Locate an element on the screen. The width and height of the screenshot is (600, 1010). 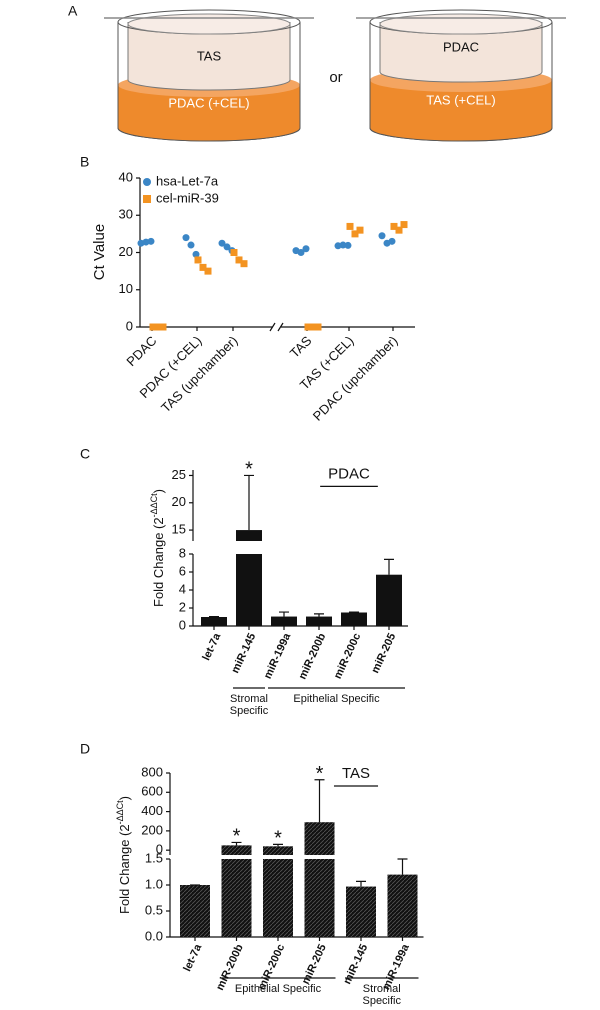
panel-label: B is located at coordinates (84, 162).